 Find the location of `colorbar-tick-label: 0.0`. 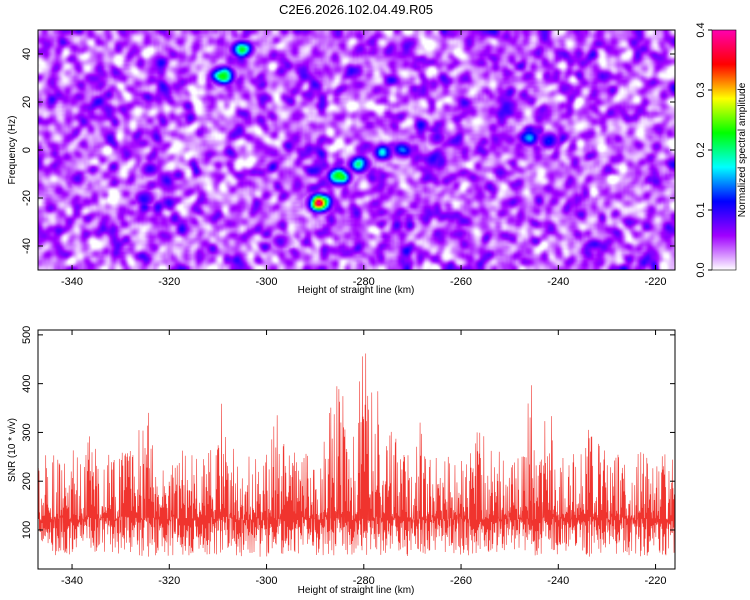

colorbar-tick-label: 0.0 is located at coordinates (701, 269).